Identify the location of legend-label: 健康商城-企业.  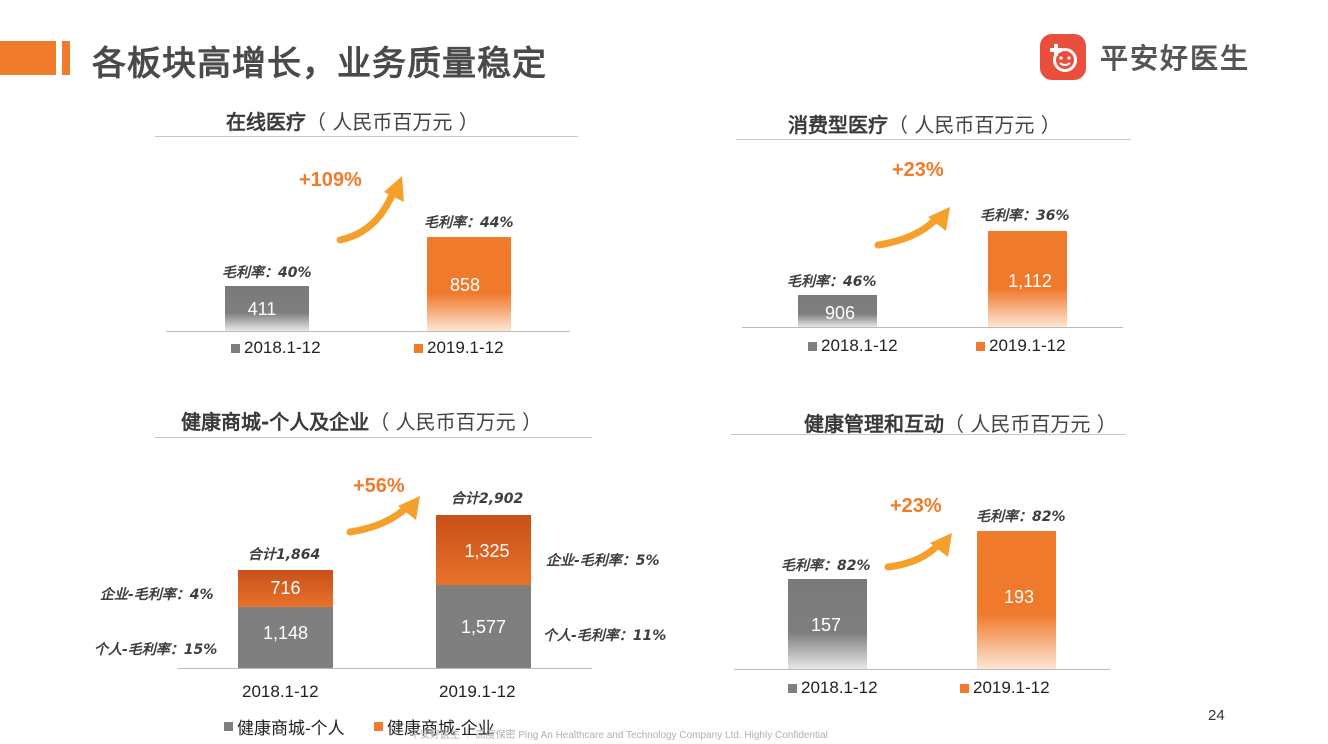
(441, 728).